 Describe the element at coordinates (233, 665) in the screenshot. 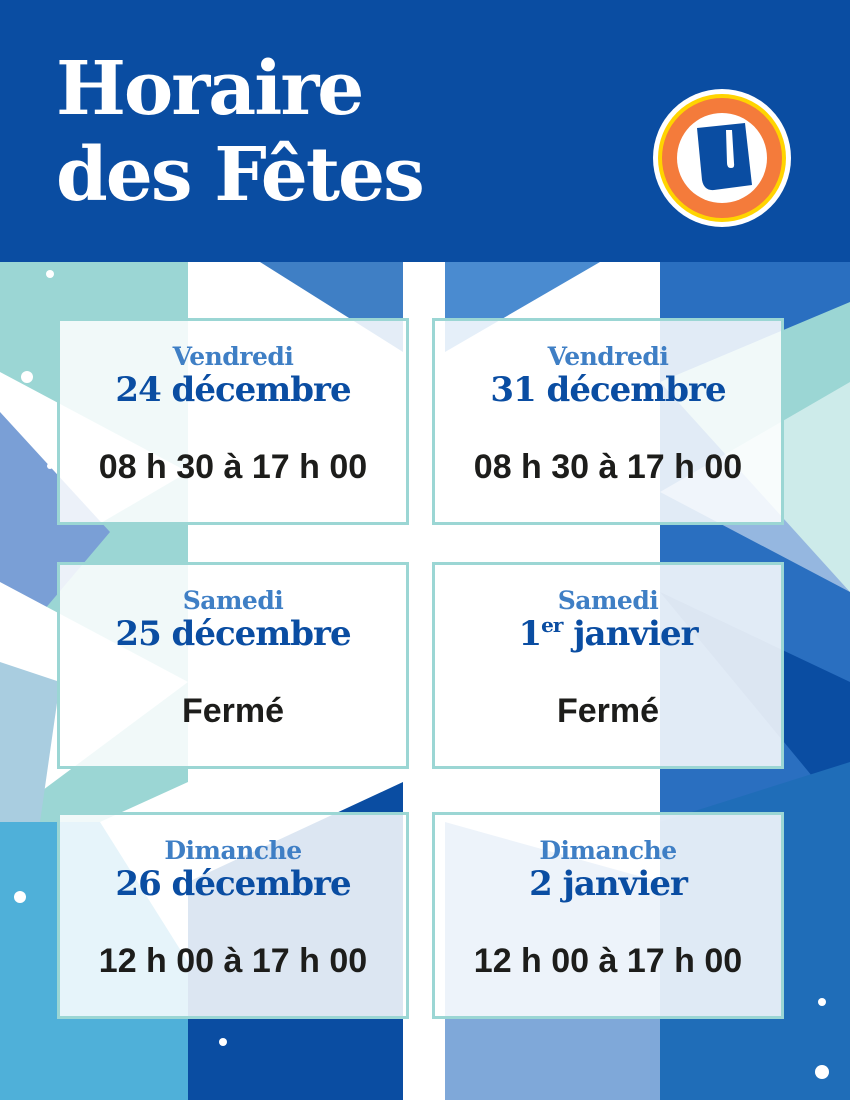

I see `schedule-card: Samedi 25 décembre Fermé` at that location.